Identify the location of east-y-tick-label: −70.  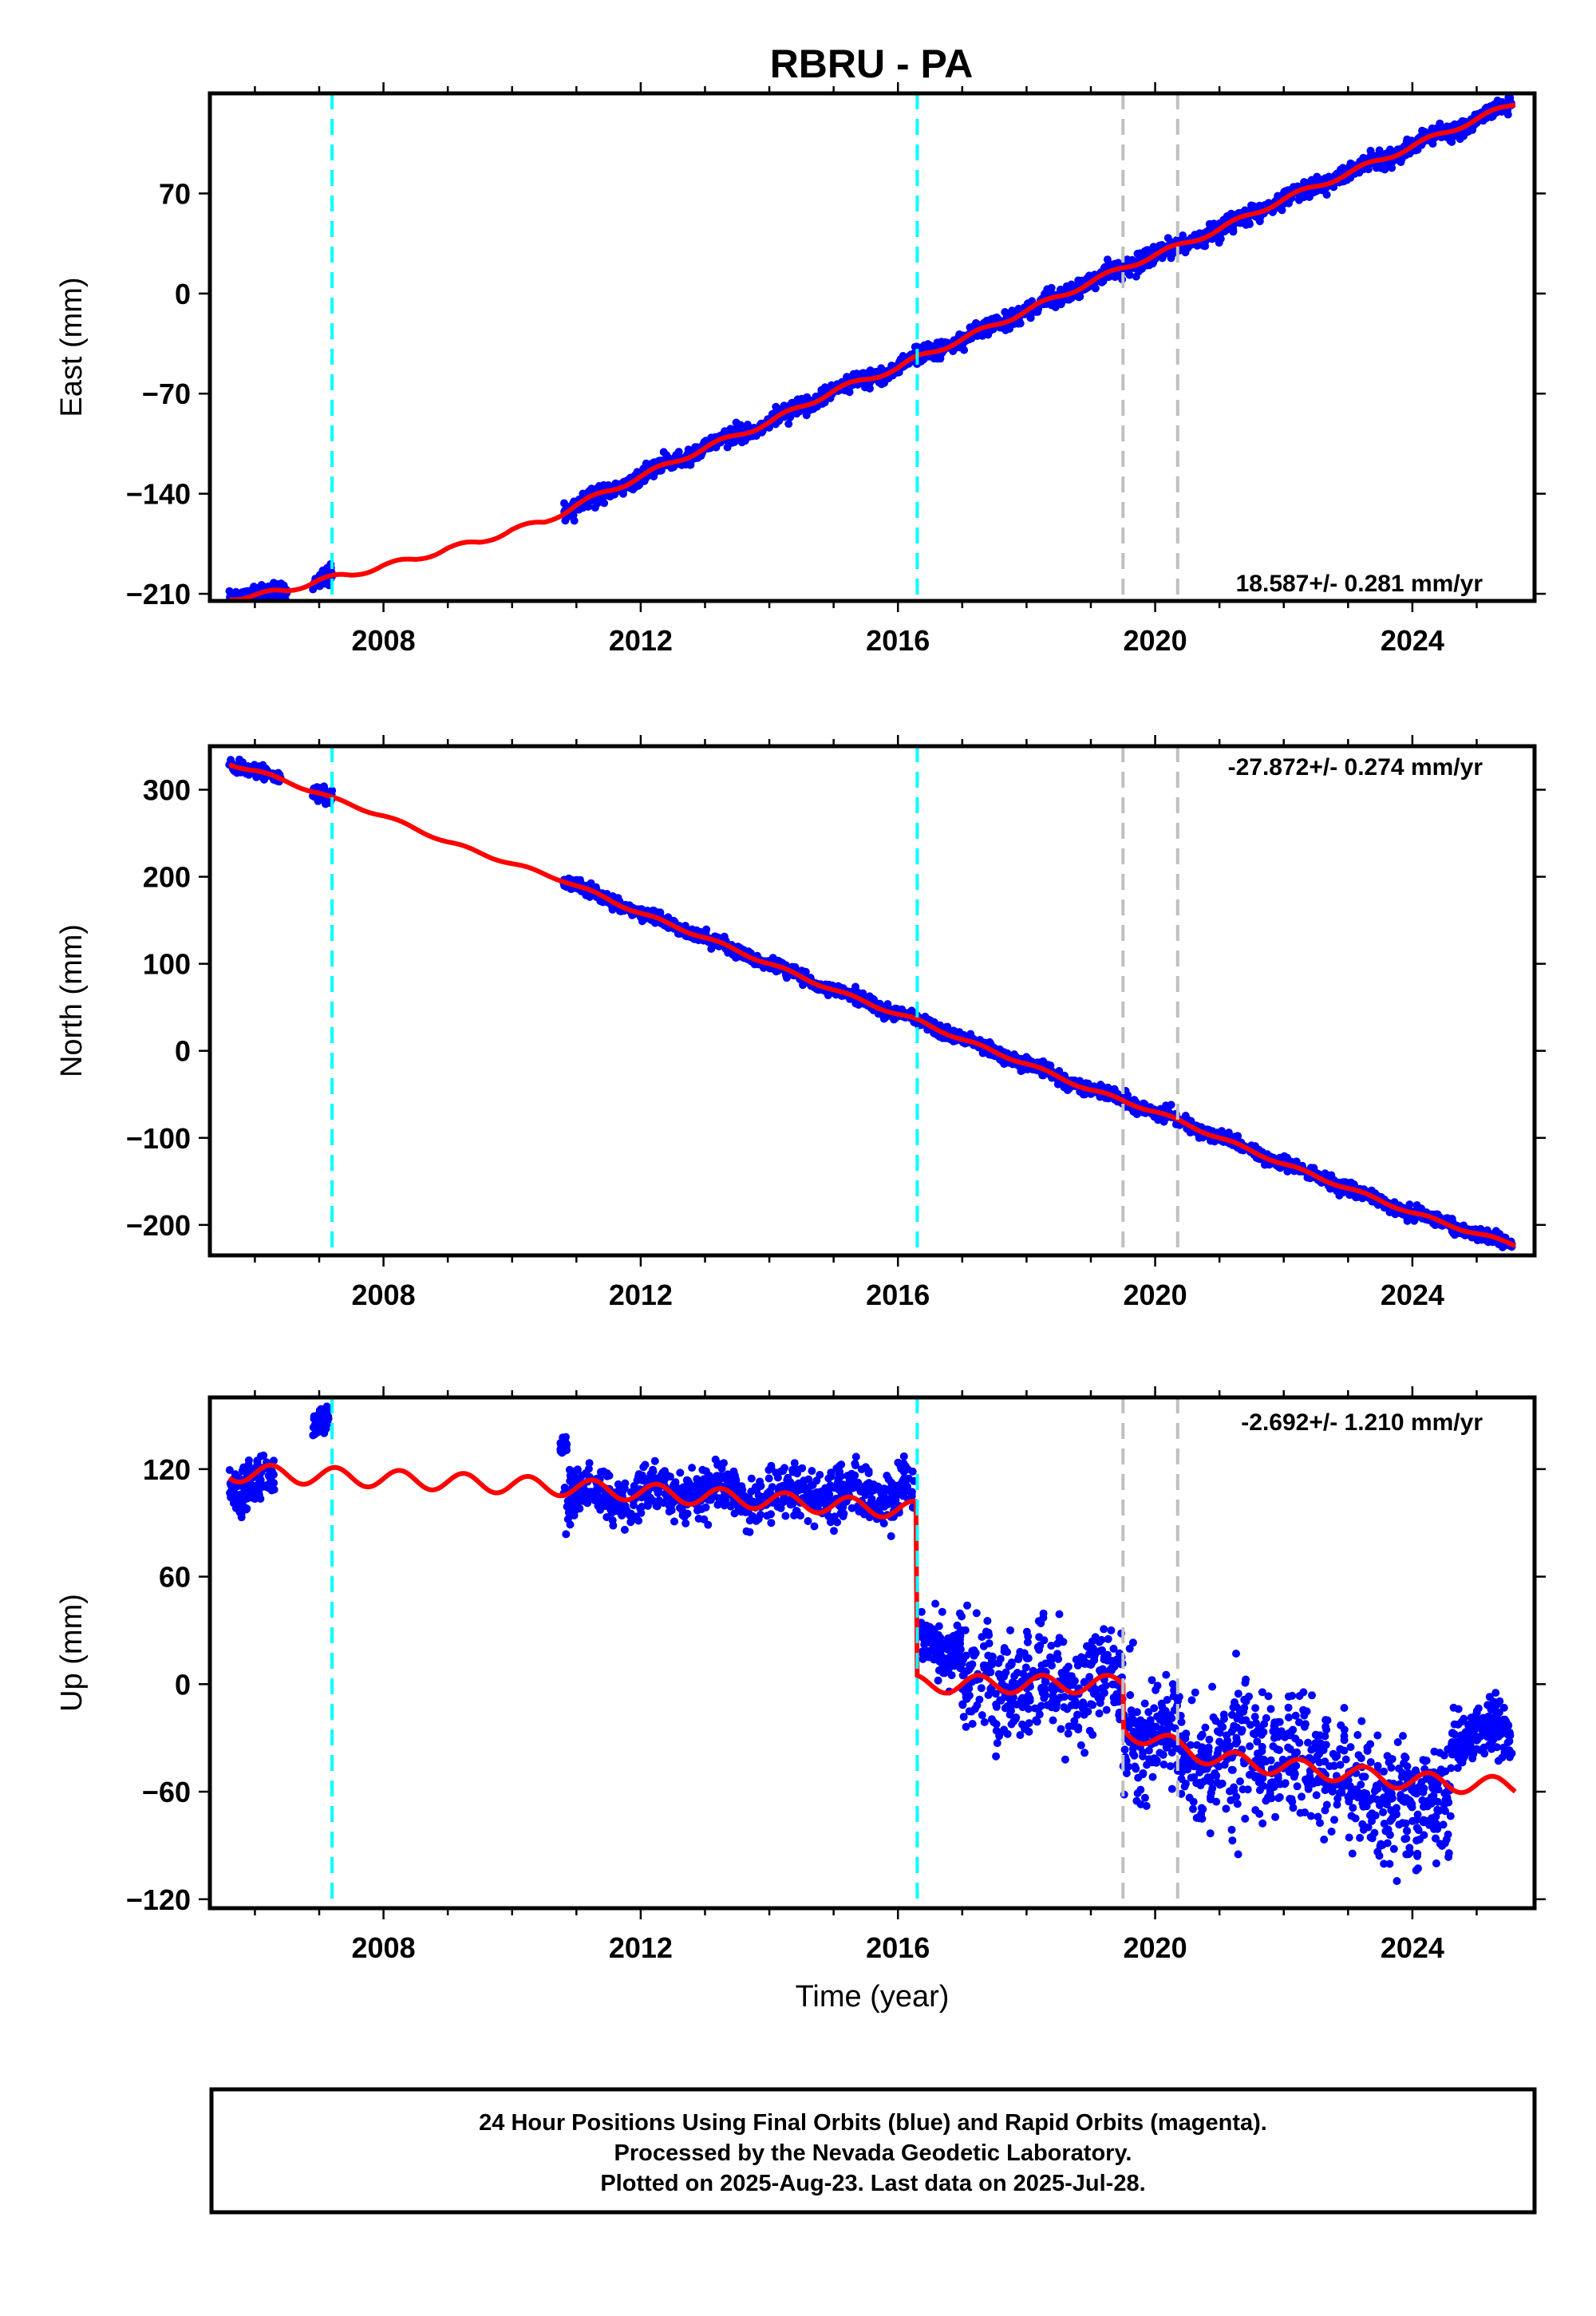
(166, 393).